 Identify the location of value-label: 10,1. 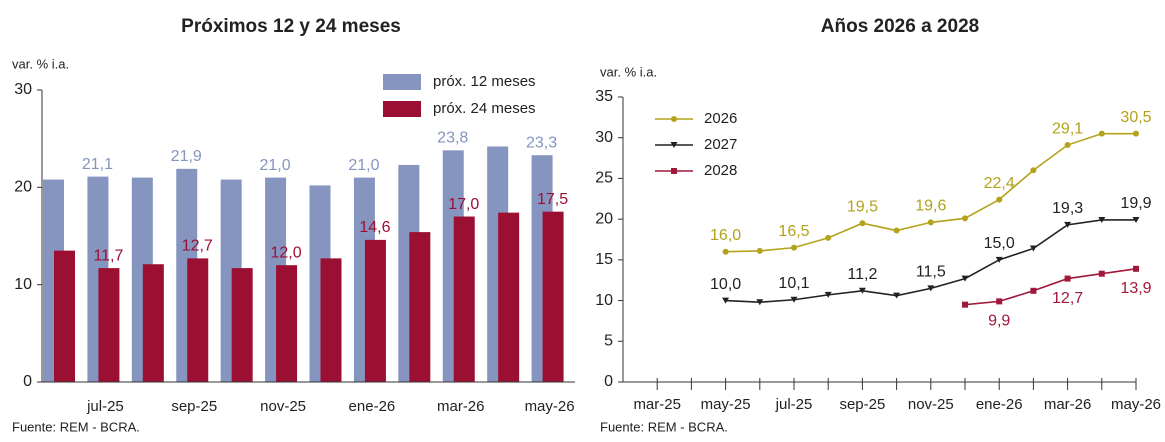
(793, 283).